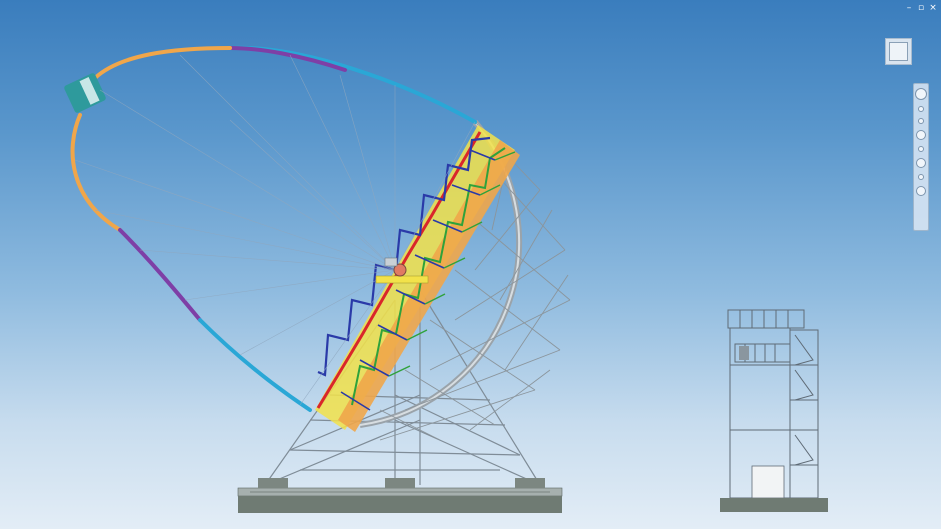 This screenshot has height=529, width=941. What do you see at coordinates (921, 163) in the screenshot?
I see `walk-icon` at bounding box center [921, 163].